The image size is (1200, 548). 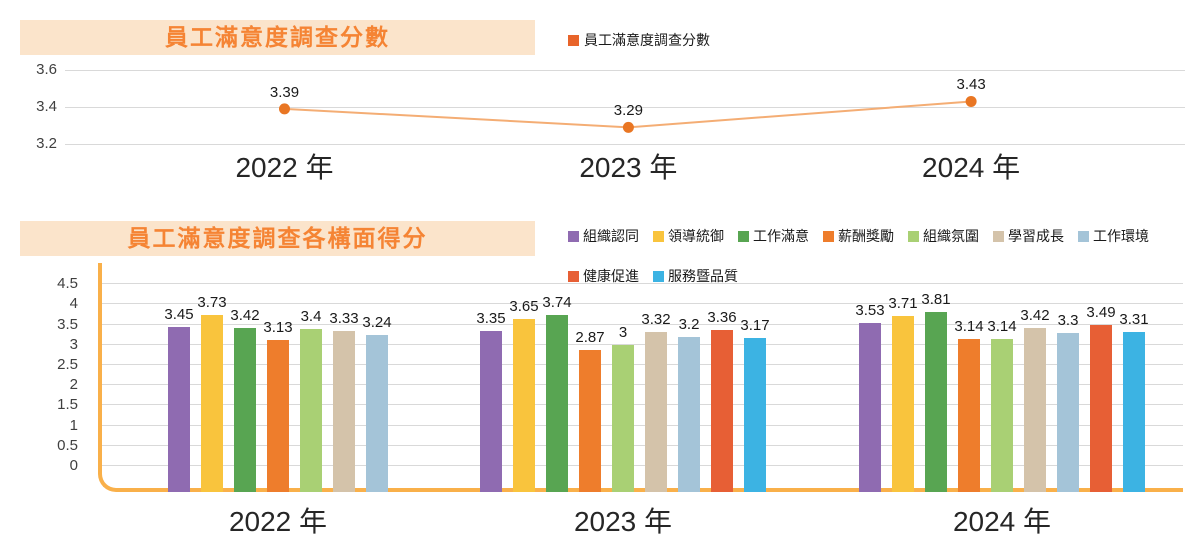 What do you see at coordinates (277, 37) in the screenshot?
I see `line-chart-title: 員工滿意度調查分數` at bounding box center [277, 37].